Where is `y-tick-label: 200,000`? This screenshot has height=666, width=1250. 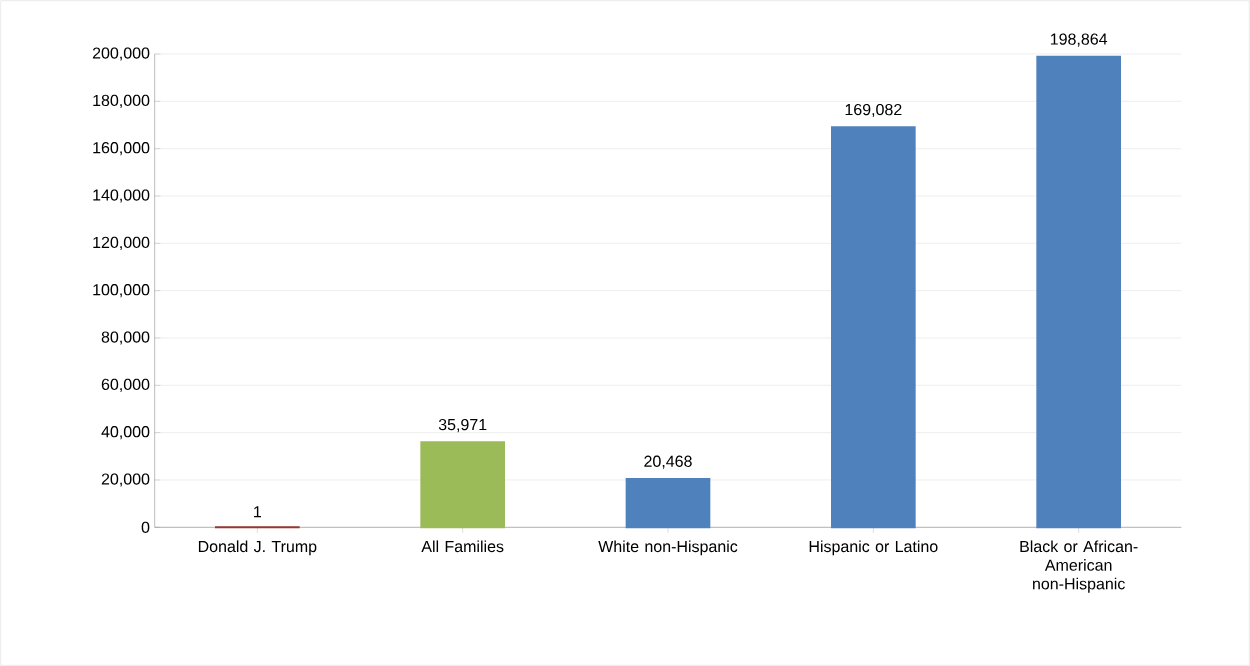 y-tick-label: 200,000 is located at coordinates (121, 54).